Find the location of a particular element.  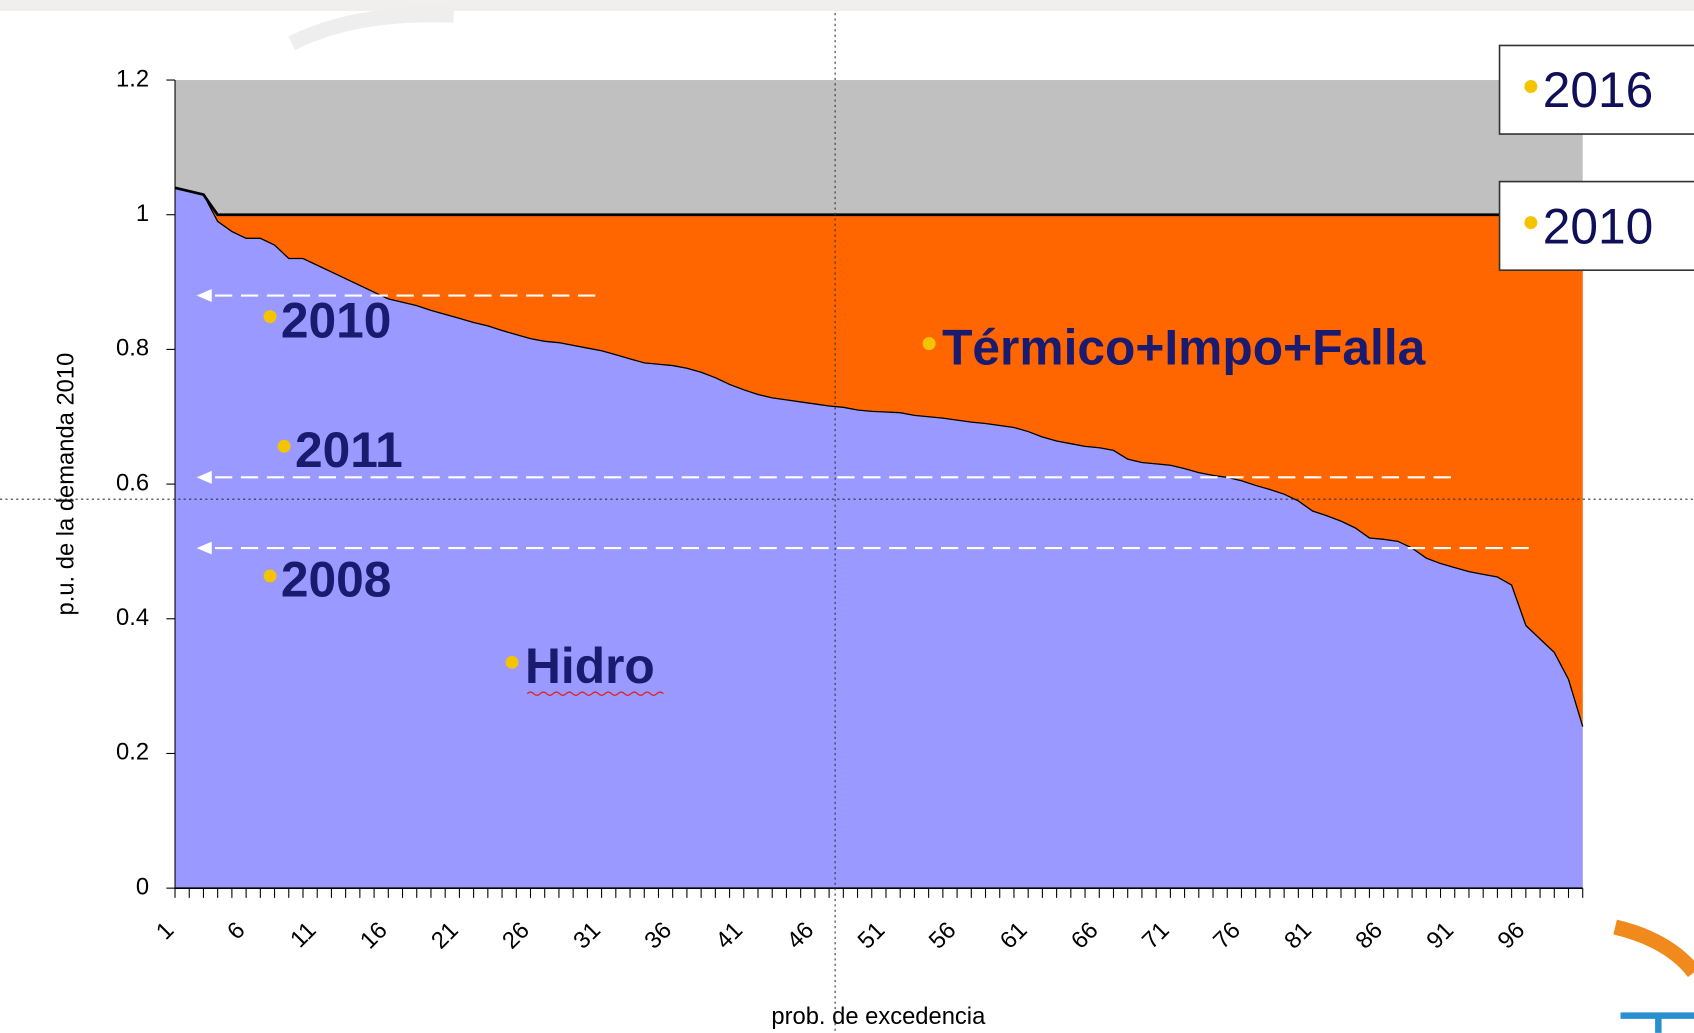

x-tick-label: 26 is located at coordinates (516, 936).